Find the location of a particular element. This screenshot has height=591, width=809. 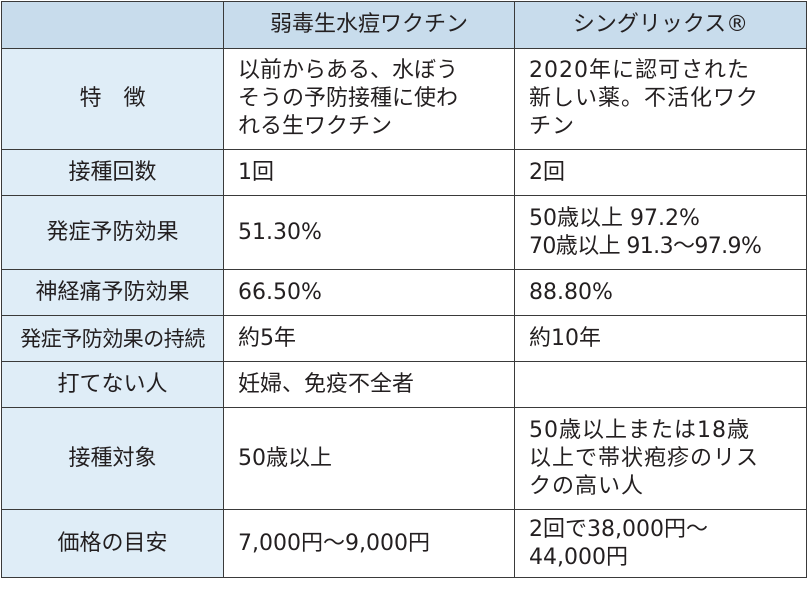

shingrix-cell: 50歳以上または18歳 以上で帯状疱疹のリス クの高い人 is located at coordinates (660, 458).